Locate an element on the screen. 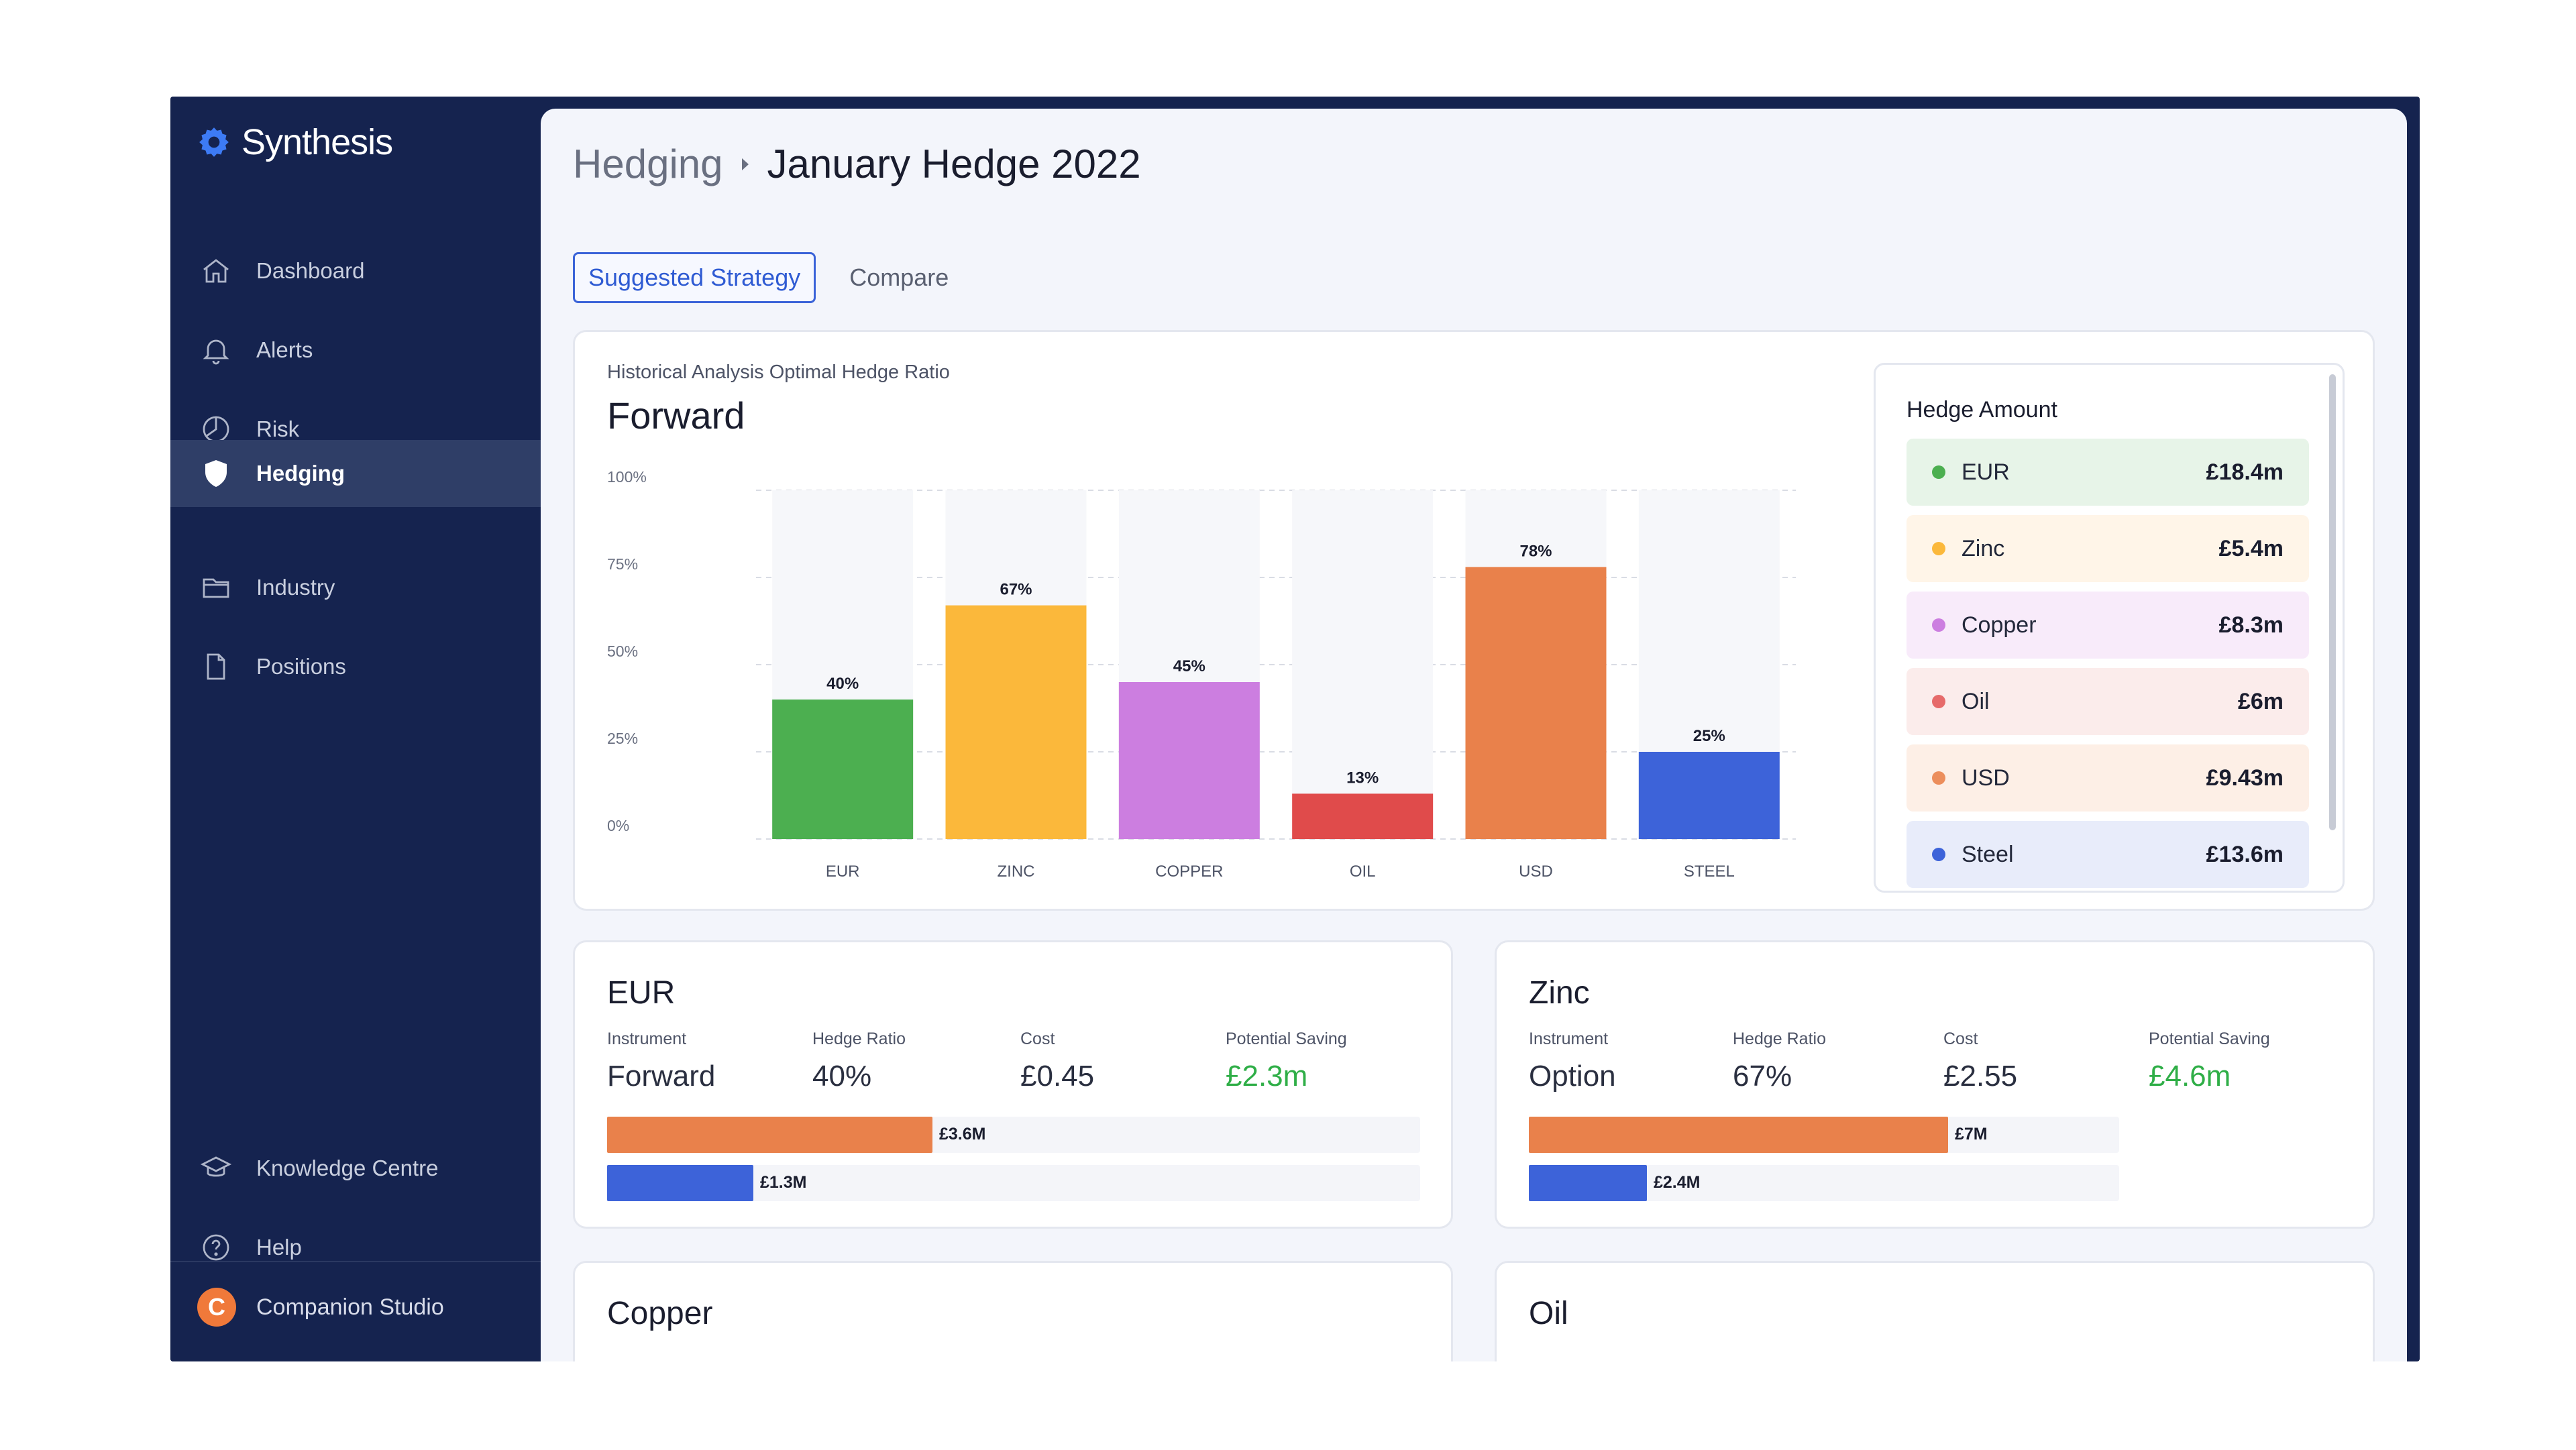 Image resolution: width=2576 pixels, height=1450 pixels. hedge-row-eur: EUR £18.4m is located at coordinates (2108, 472).